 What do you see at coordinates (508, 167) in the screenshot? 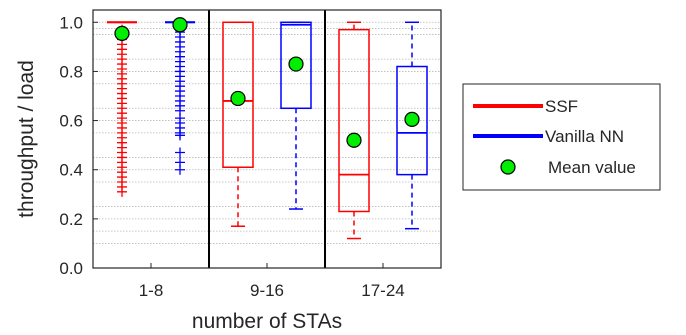
I see `legend-mean-marker` at bounding box center [508, 167].